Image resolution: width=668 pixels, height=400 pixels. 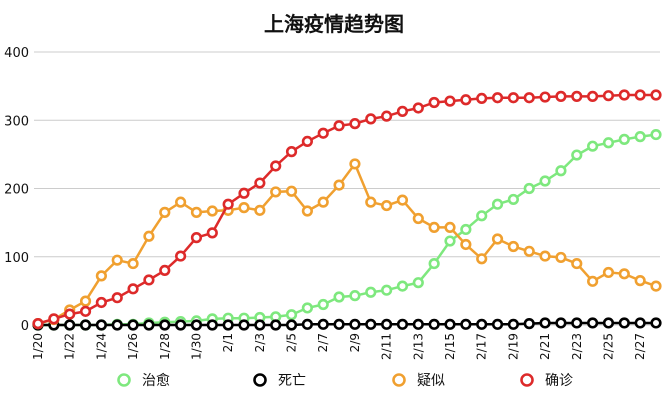 What do you see at coordinates (16, 258) in the screenshot?
I see `y-tick-label: 100` at bounding box center [16, 258].